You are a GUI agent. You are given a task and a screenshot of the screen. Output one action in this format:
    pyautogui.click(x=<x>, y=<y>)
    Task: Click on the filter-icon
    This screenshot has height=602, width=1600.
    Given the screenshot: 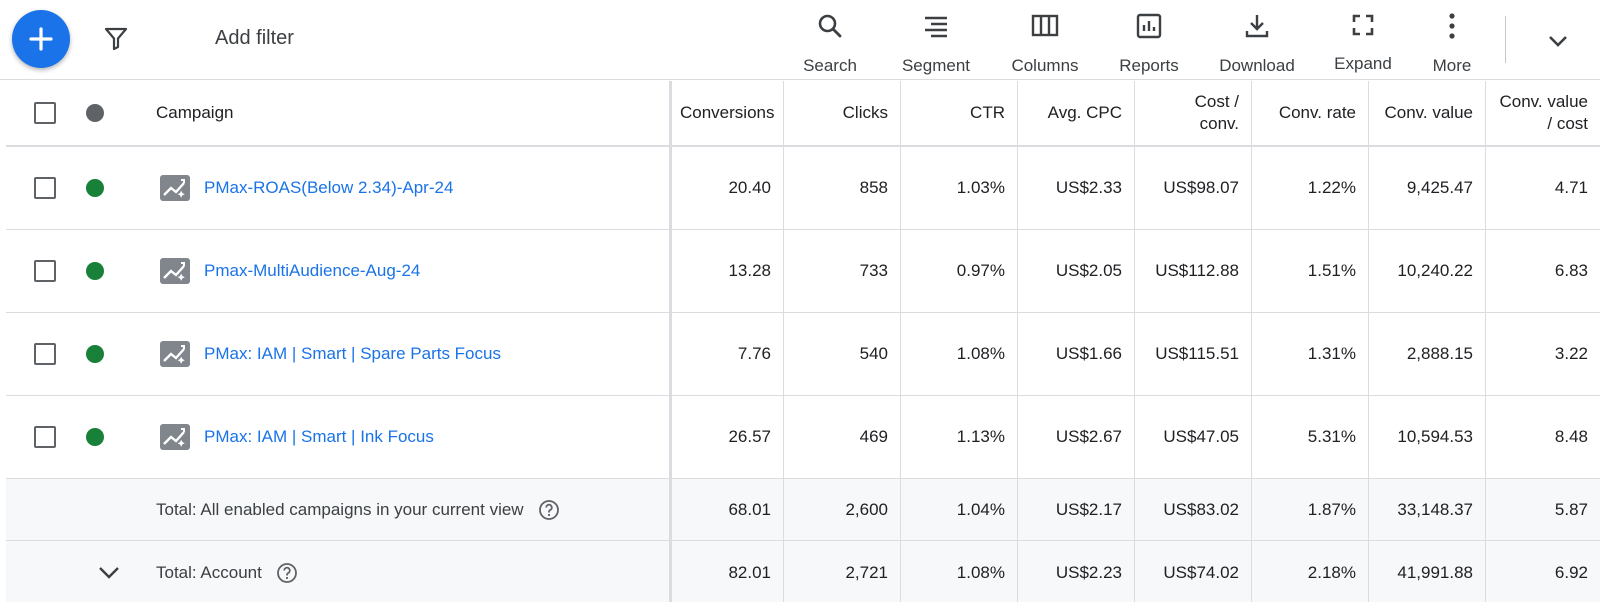 What is the action you would take?
    pyautogui.click(x=116, y=38)
    